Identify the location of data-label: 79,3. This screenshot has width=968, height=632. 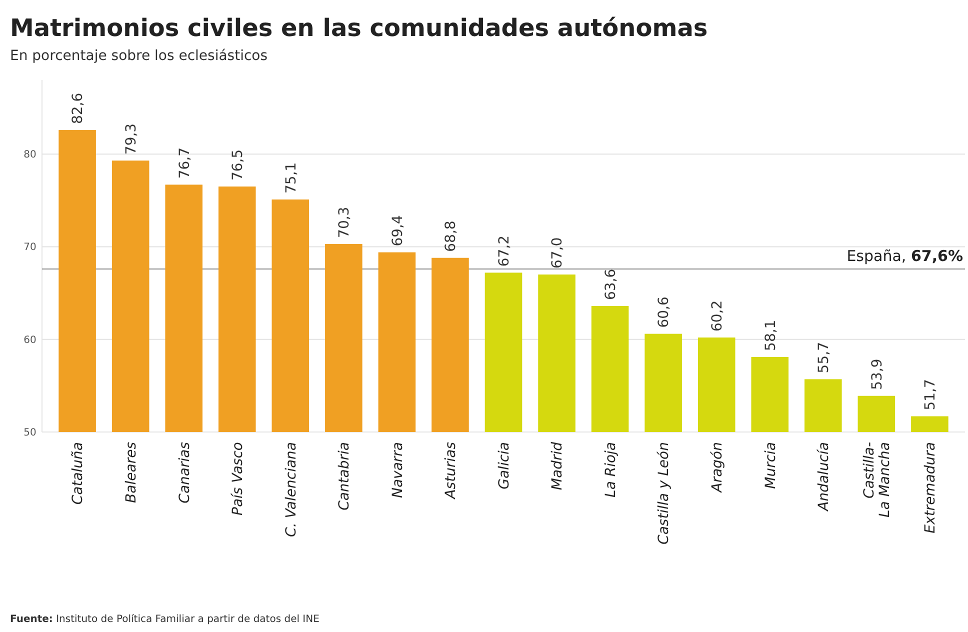
(131, 139).